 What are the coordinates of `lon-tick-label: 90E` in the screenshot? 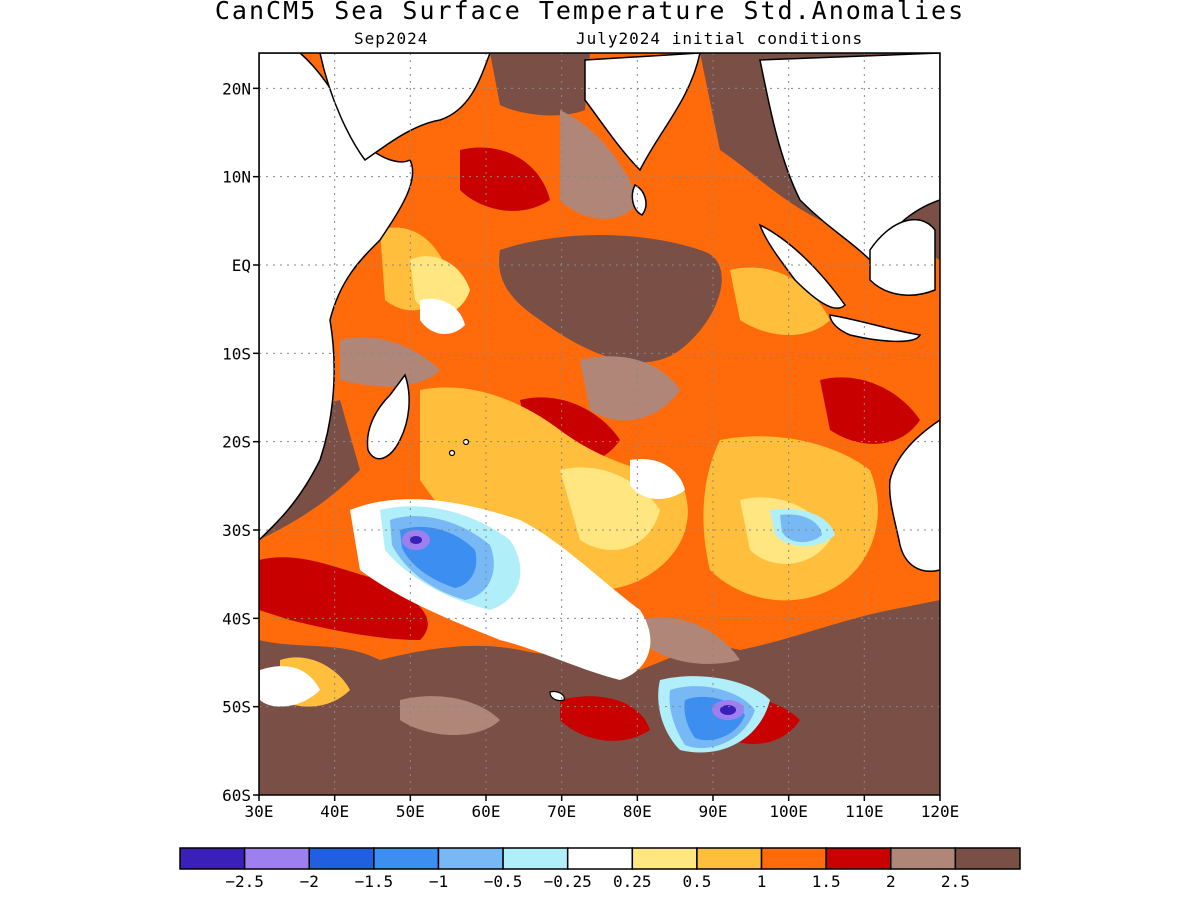 It's located at (713, 811).